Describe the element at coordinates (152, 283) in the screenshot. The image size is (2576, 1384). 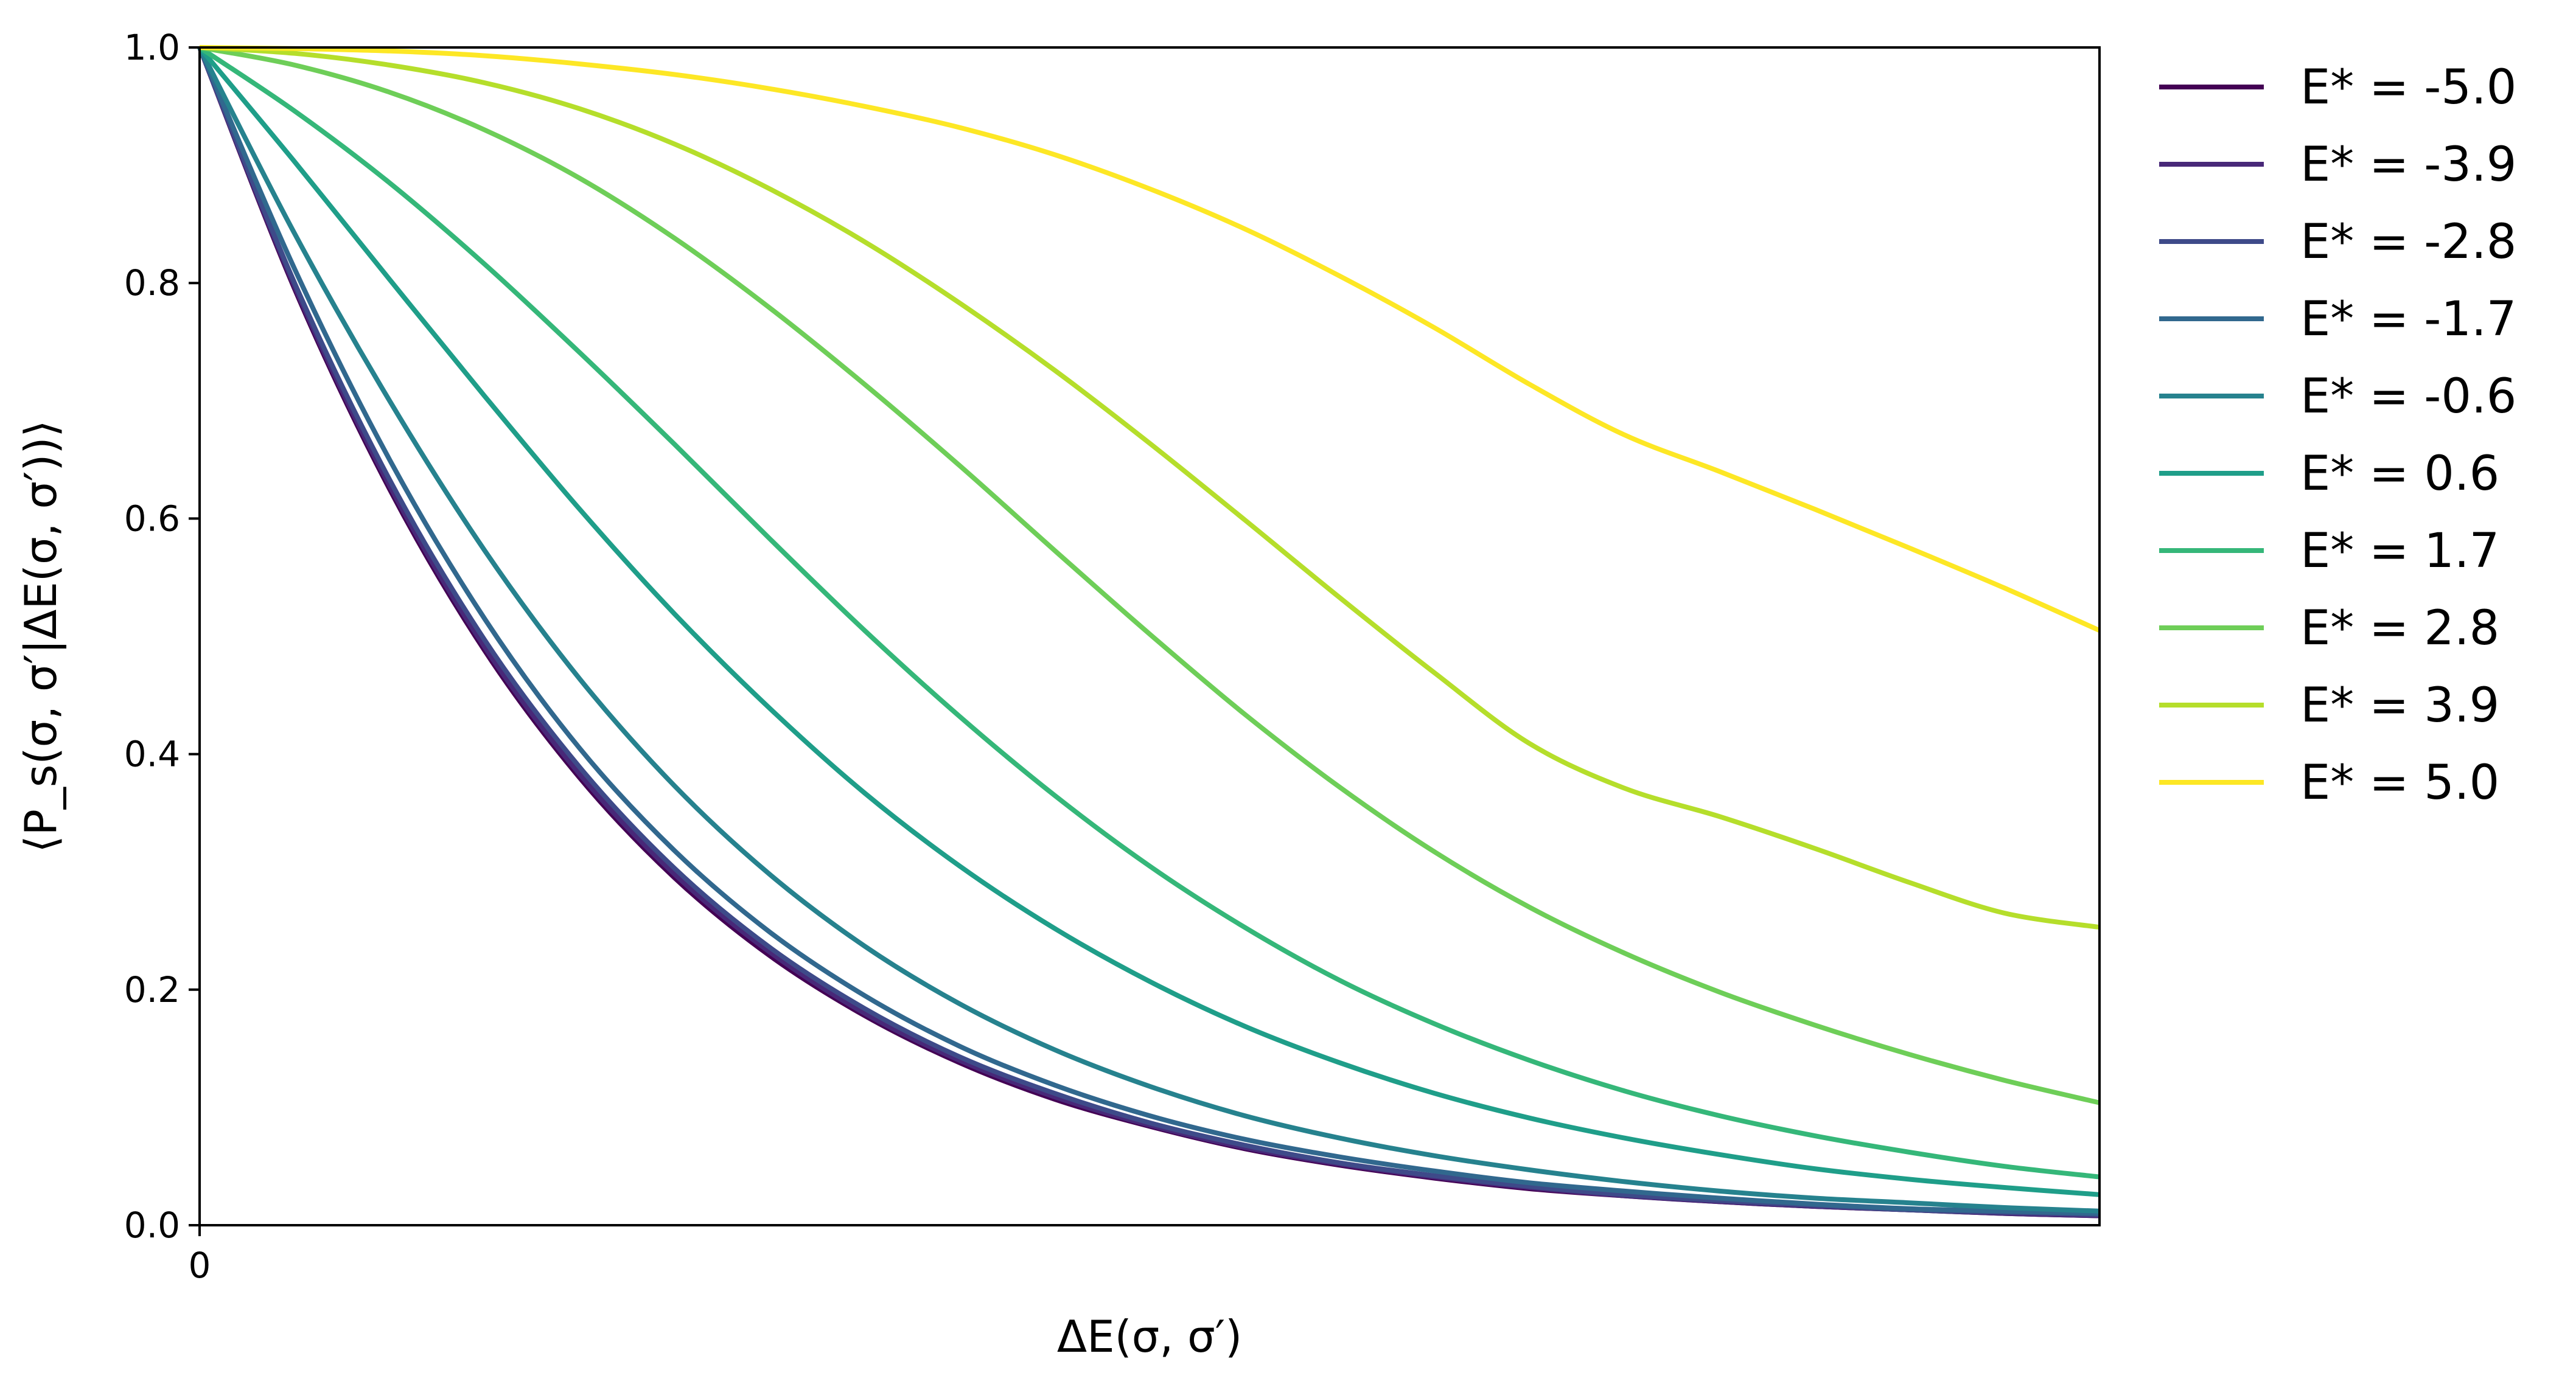
I see `y-tick-label: 0.8` at that location.